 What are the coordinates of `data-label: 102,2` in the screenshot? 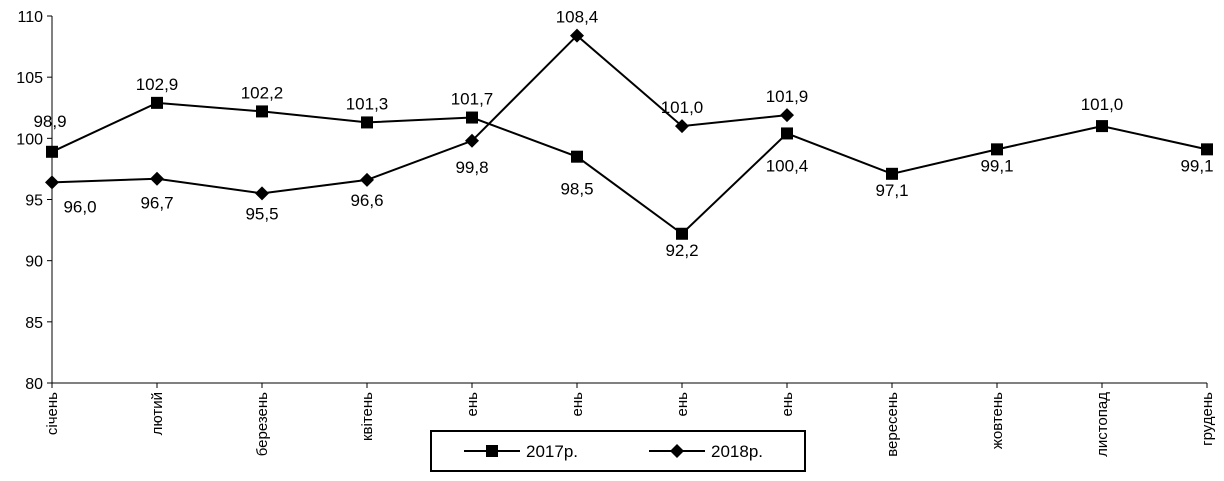 It's located at (262, 92).